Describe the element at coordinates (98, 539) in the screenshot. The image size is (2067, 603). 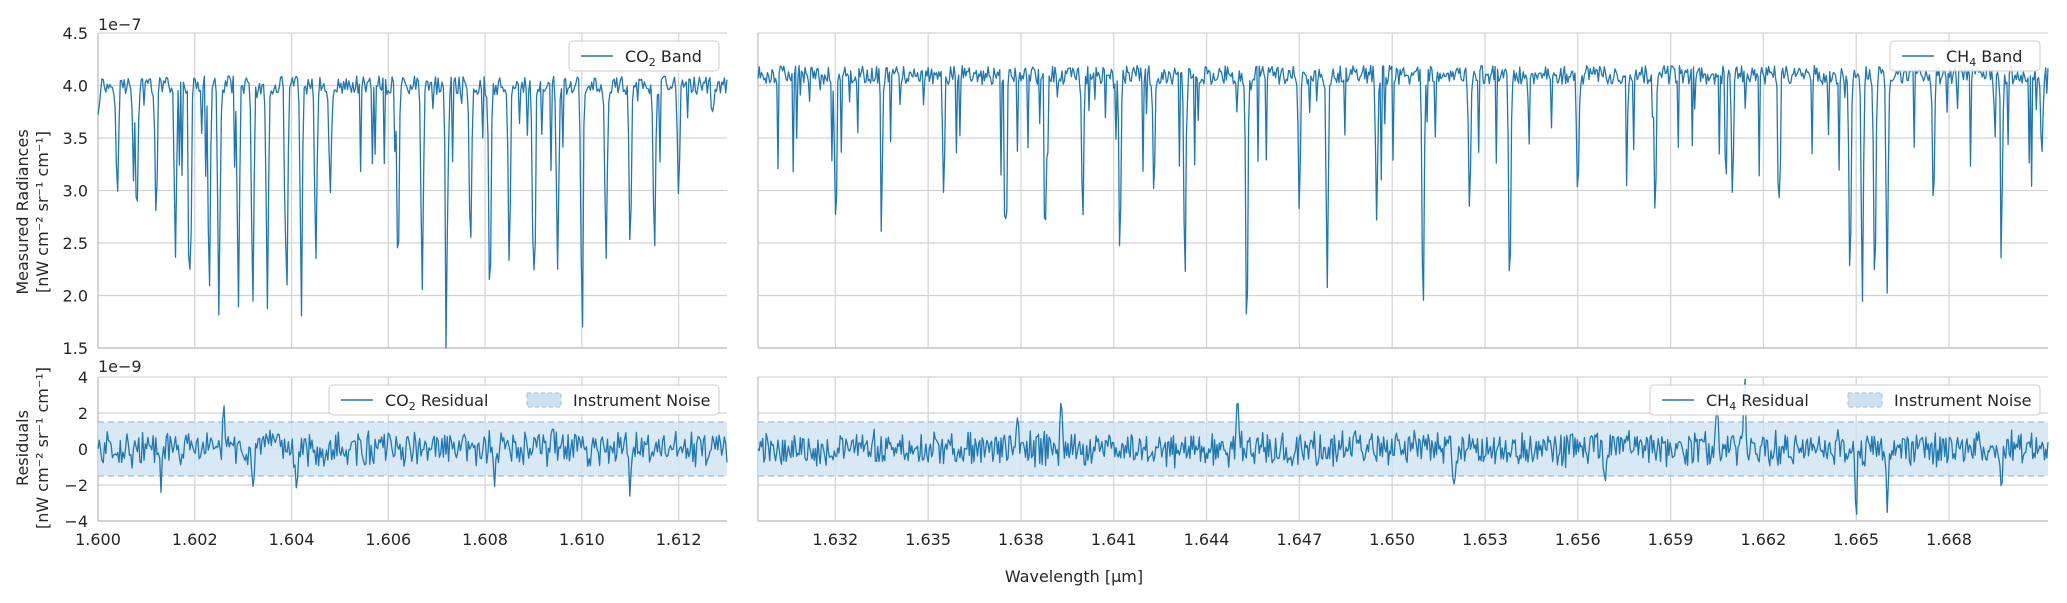
I see `x-tick-label: 1.600` at that location.